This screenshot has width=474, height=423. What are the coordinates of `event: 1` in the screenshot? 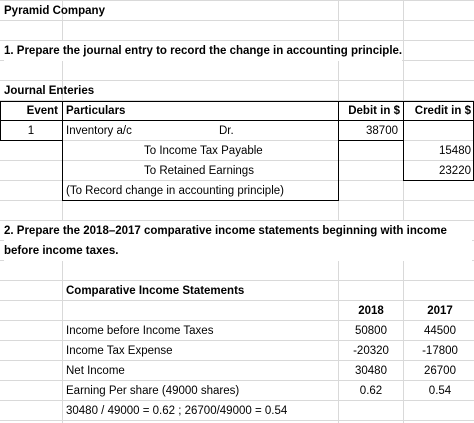 It's located at (31, 131).